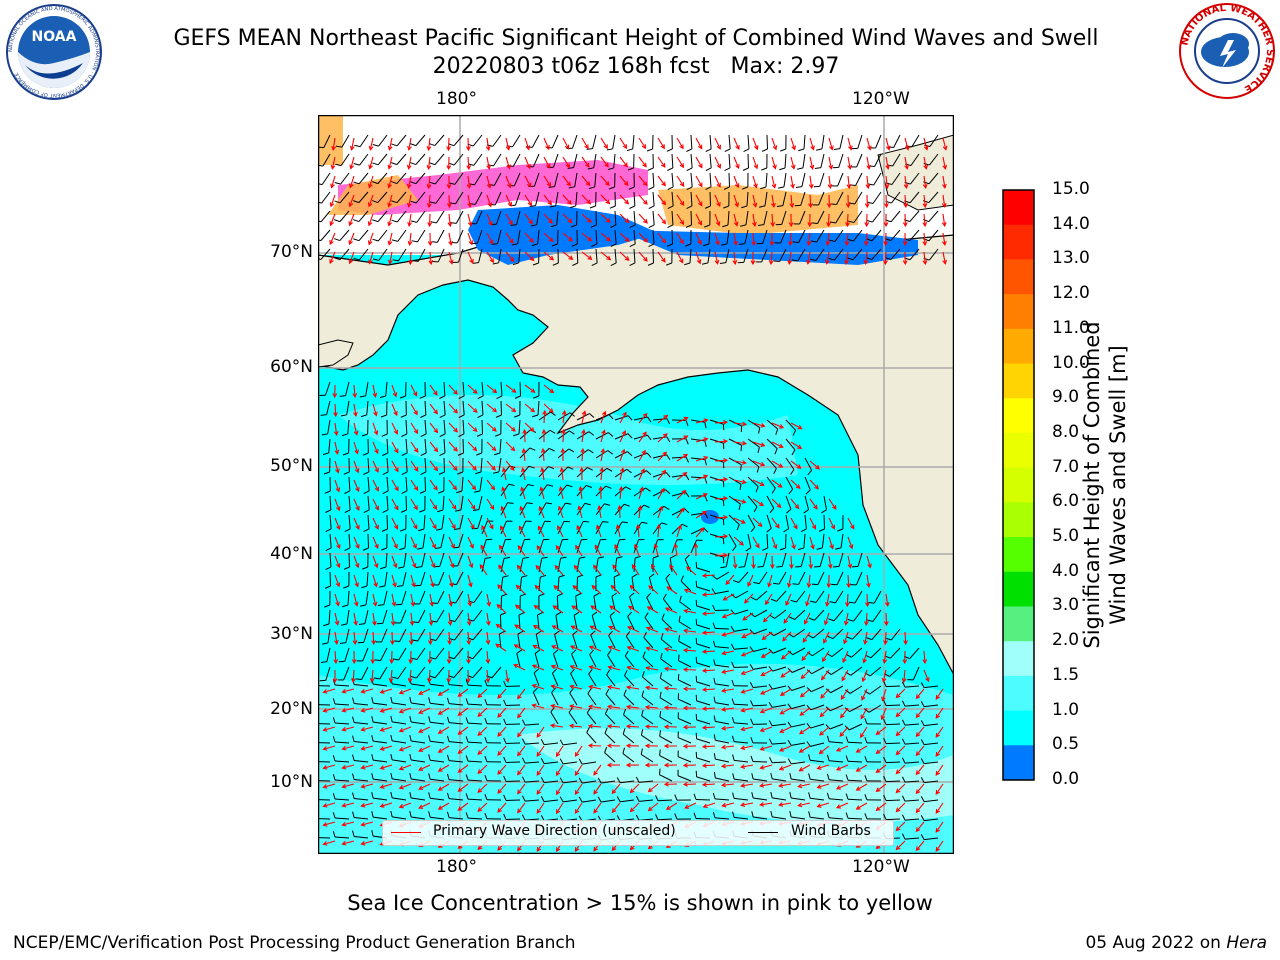  I want to click on colorbar-tick-label: 9.0, so click(1066, 397).